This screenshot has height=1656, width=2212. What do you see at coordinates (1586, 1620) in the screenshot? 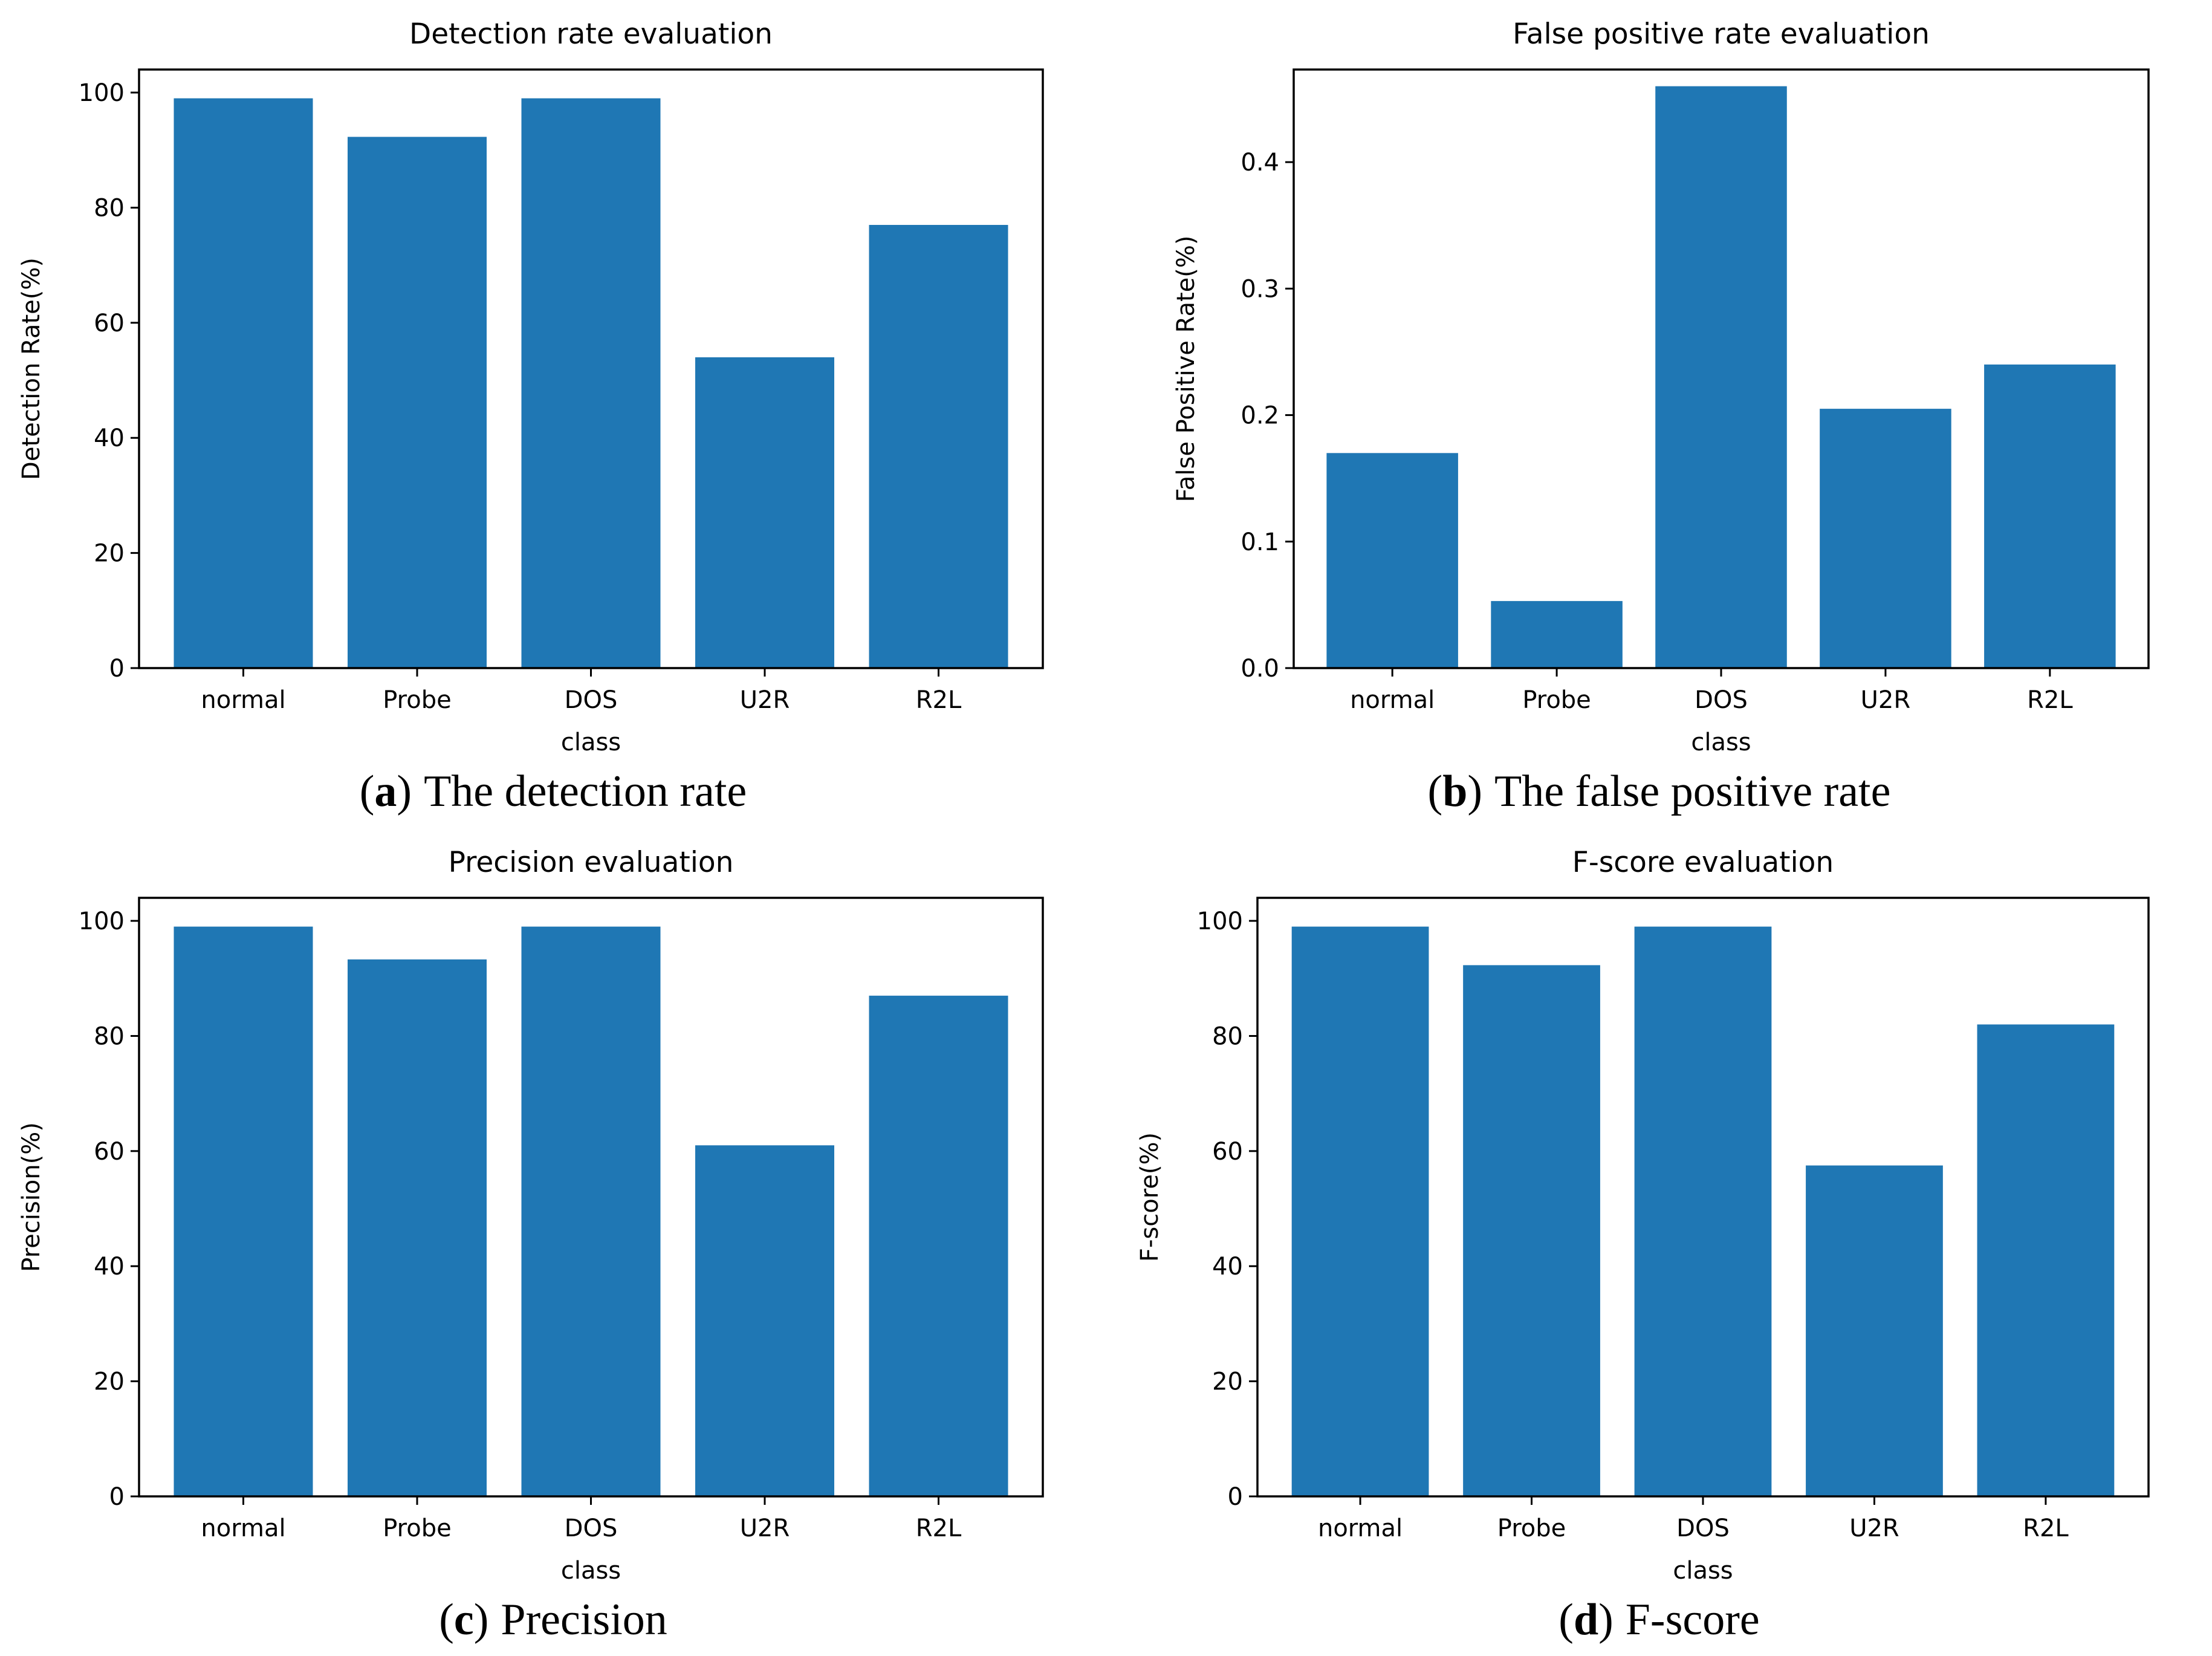
I see `caption-letter: d` at bounding box center [1586, 1620].